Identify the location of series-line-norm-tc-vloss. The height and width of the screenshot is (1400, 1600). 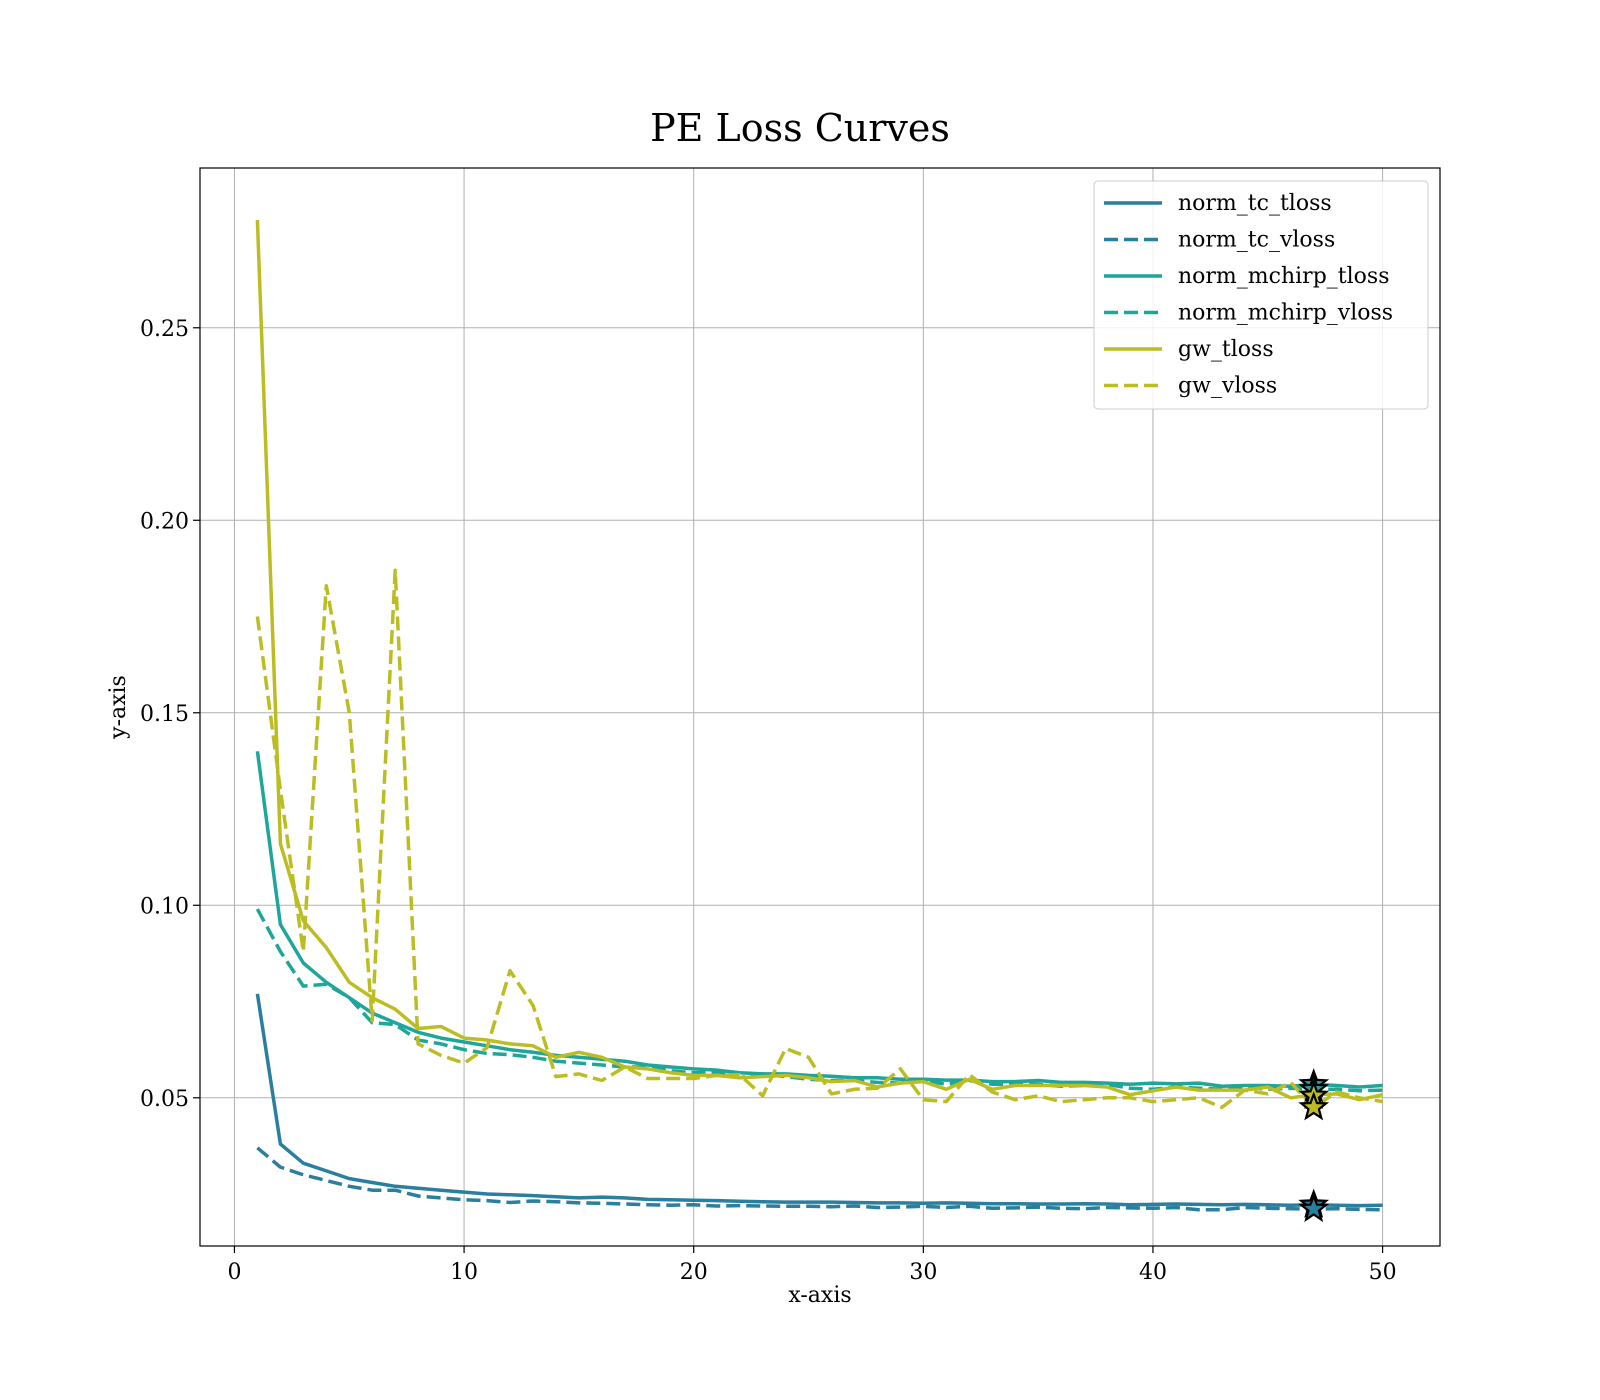
(819, 1179).